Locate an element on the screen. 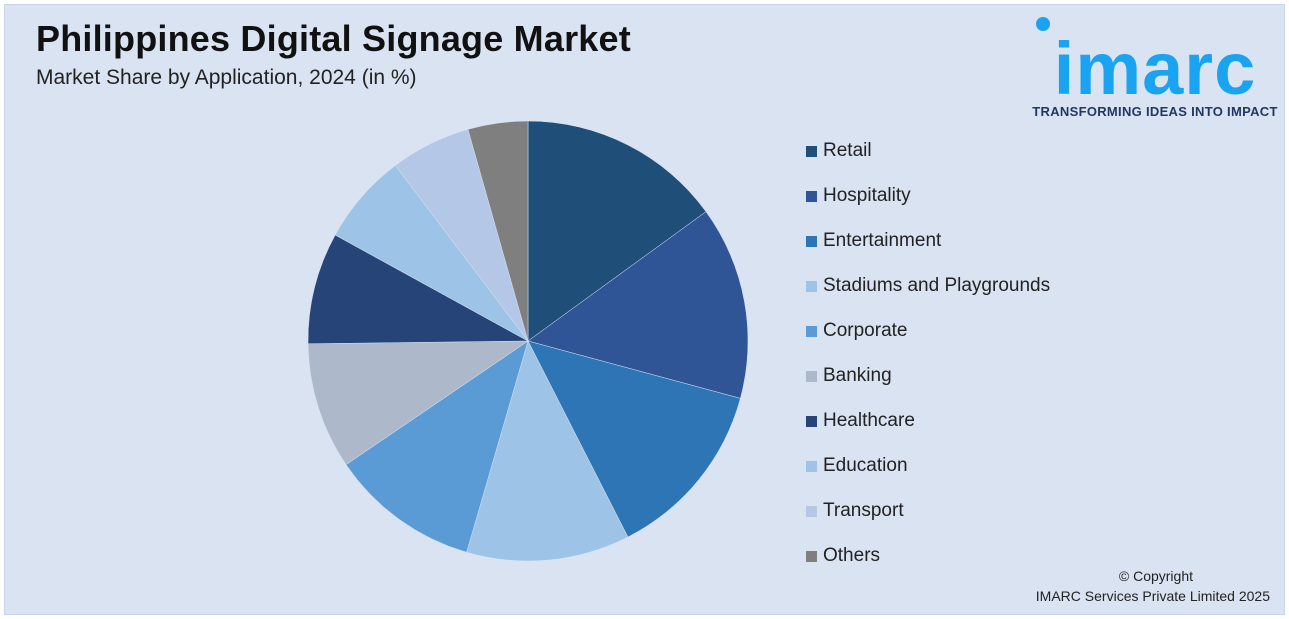 Image resolution: width=1289 pixels, height=619 pixels. chart-title: Philippines Digital Signage Market is located at coordinates (333, 38).